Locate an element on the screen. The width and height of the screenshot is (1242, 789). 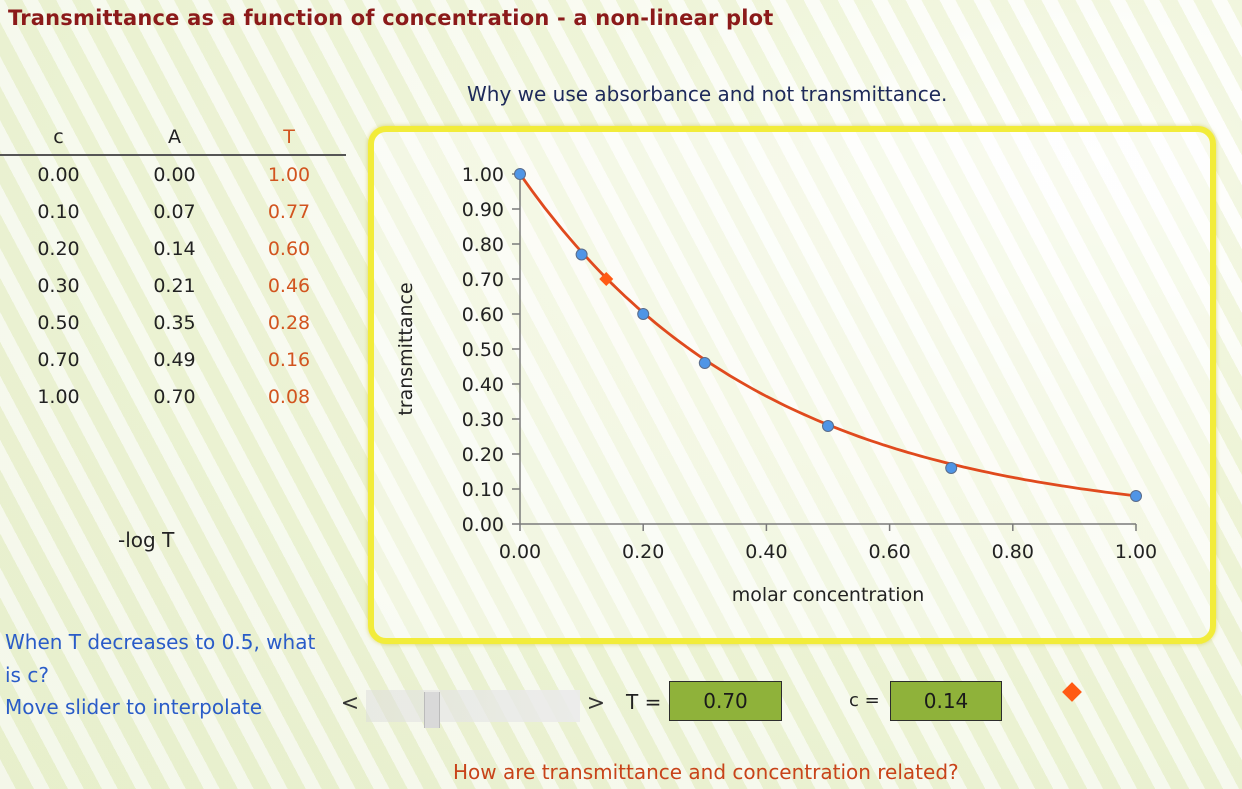
cell-t: 0.77 is located at coordinates (289, 211).